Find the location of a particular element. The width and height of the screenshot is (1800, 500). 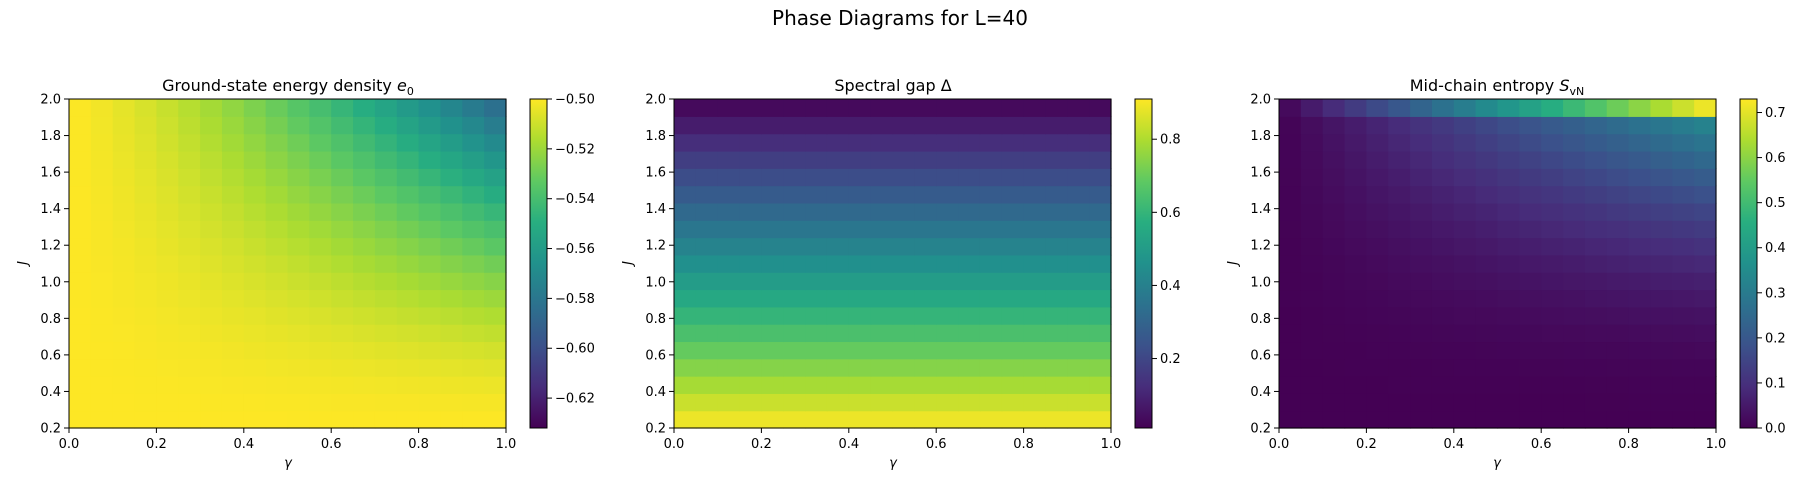

x-tick-label: 1.0 is located at coordinates (506, 444).